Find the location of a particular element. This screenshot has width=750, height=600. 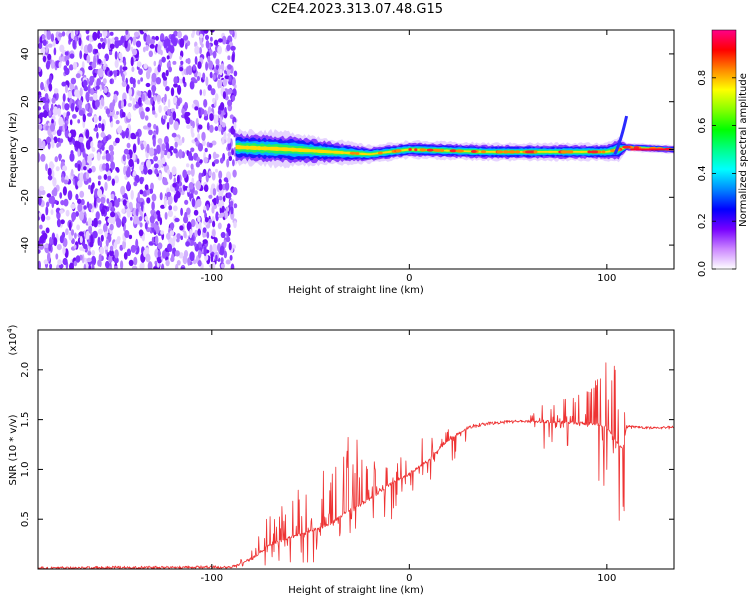

spectrogram-x-tick-label: -100 is located at coordinates (211, 278).